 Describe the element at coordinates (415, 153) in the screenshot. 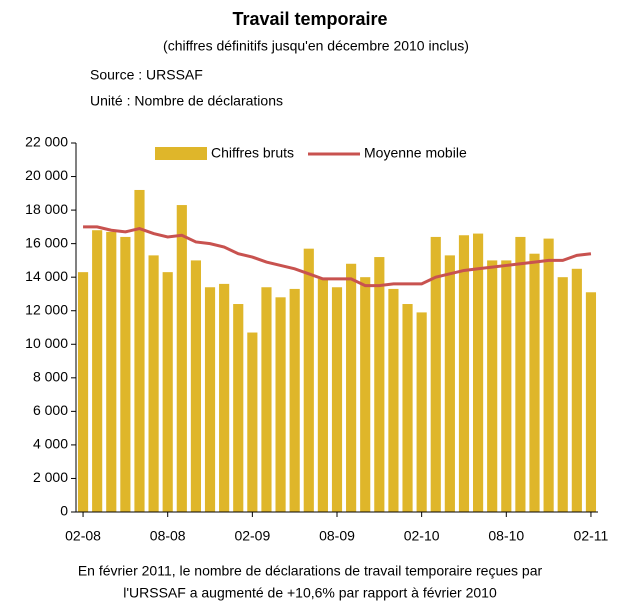

I see `legend-label: Moyenne mobile` at that location.